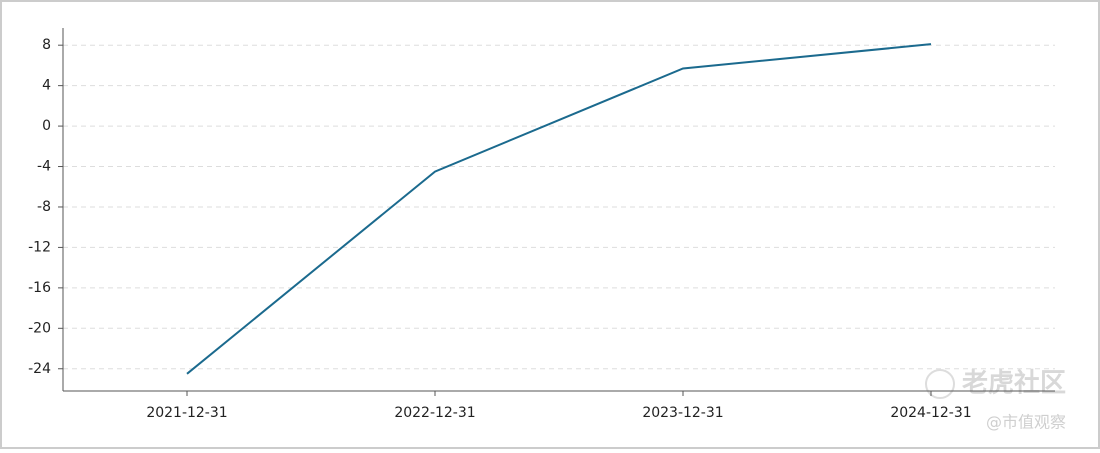  What do you see at coordinates (682, 413) in the screenshot?
I see `x-tick-label: 2023-12-31` at bounding box center [682, 413].